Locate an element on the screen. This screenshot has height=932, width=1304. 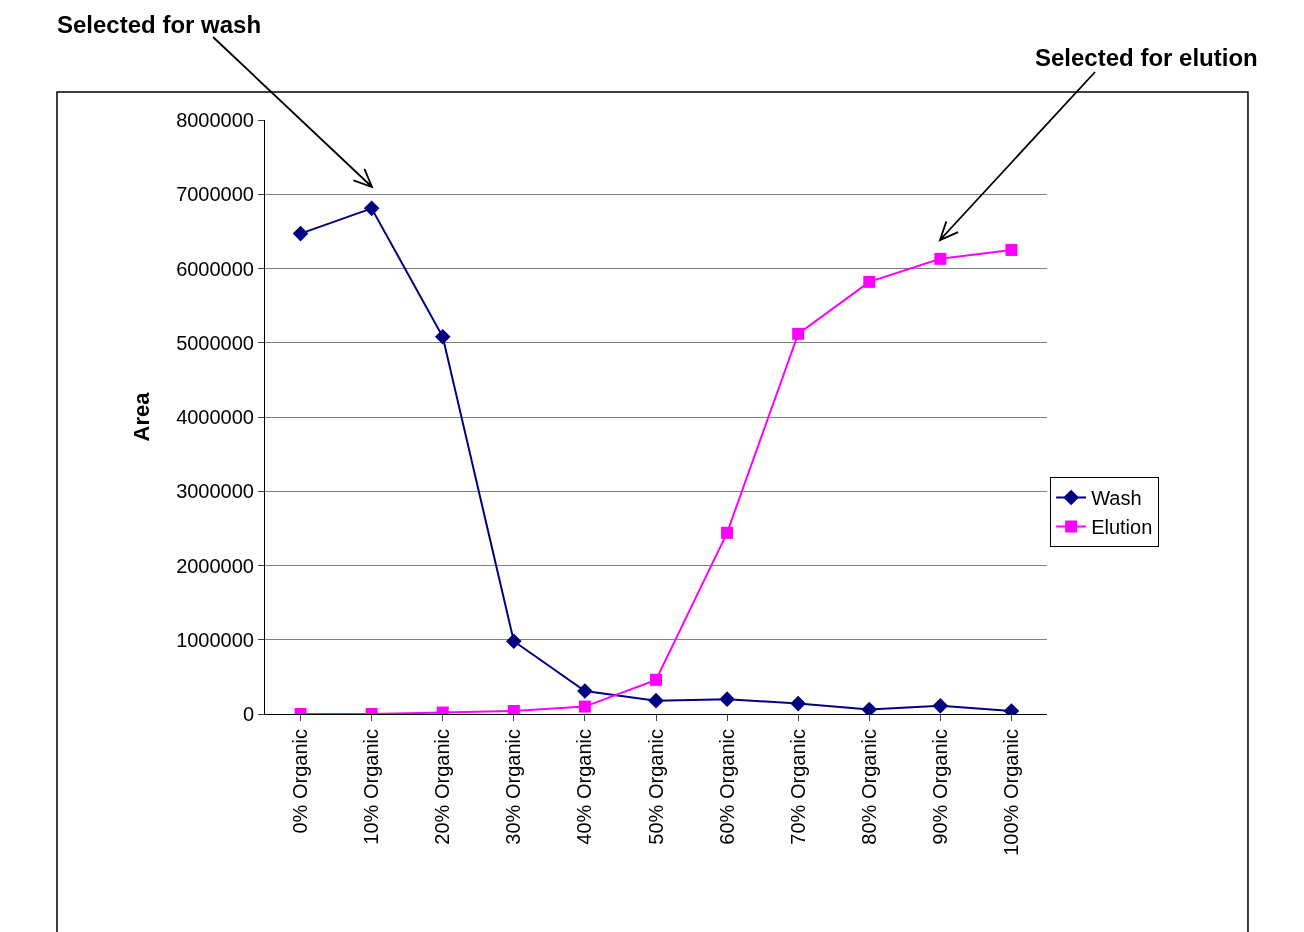
text: Selected for wash is located at coordinates (159, 24).